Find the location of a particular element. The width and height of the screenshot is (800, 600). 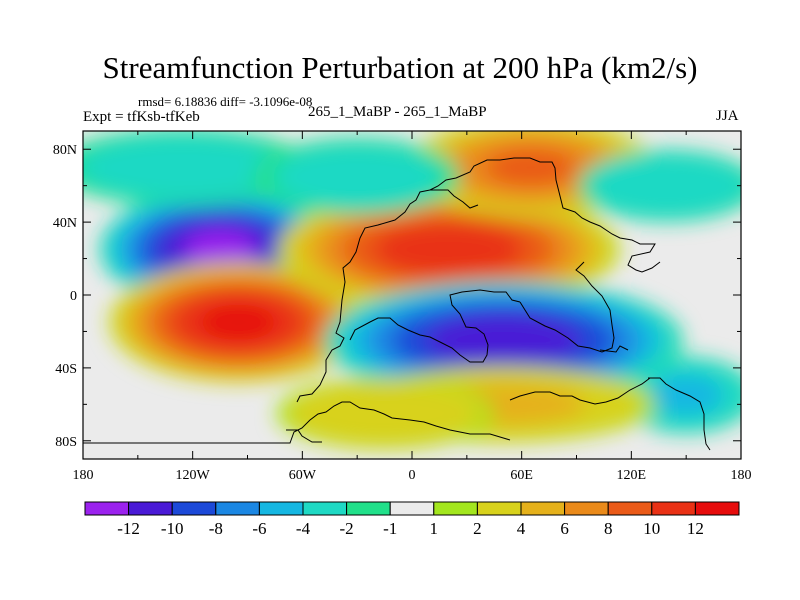

experiment-label: Expt = tfKsb-tfKeb is located at coordinates (141, 117).